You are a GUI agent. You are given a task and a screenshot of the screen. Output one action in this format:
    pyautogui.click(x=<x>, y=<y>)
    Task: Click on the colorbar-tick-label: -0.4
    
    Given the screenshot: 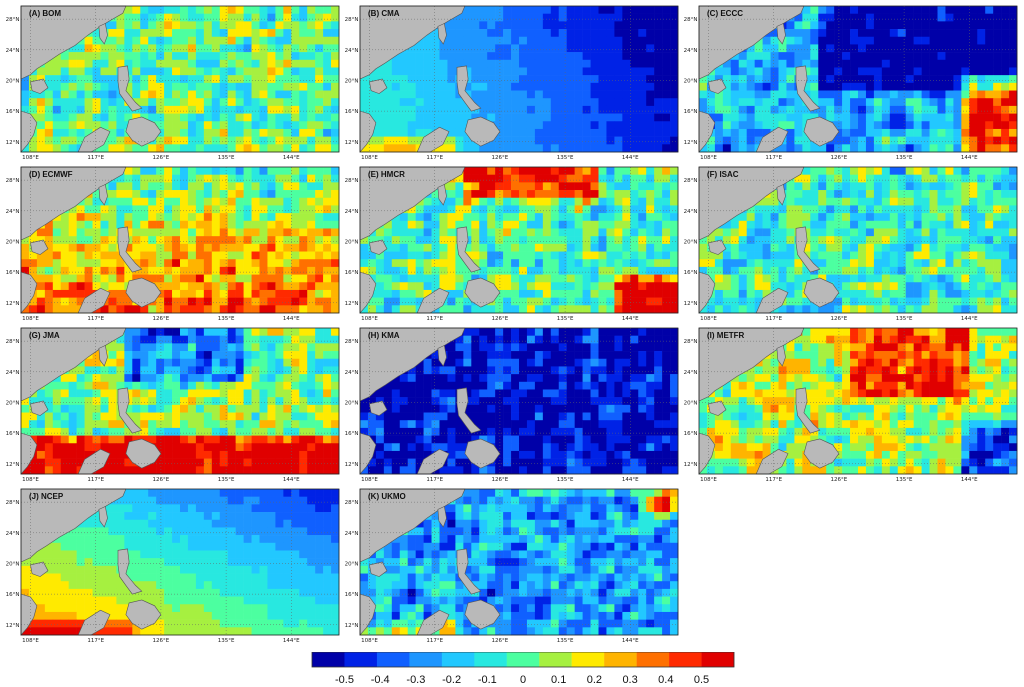 What is the action you would take?
    pyautogui.click(x=380, y=679)
    